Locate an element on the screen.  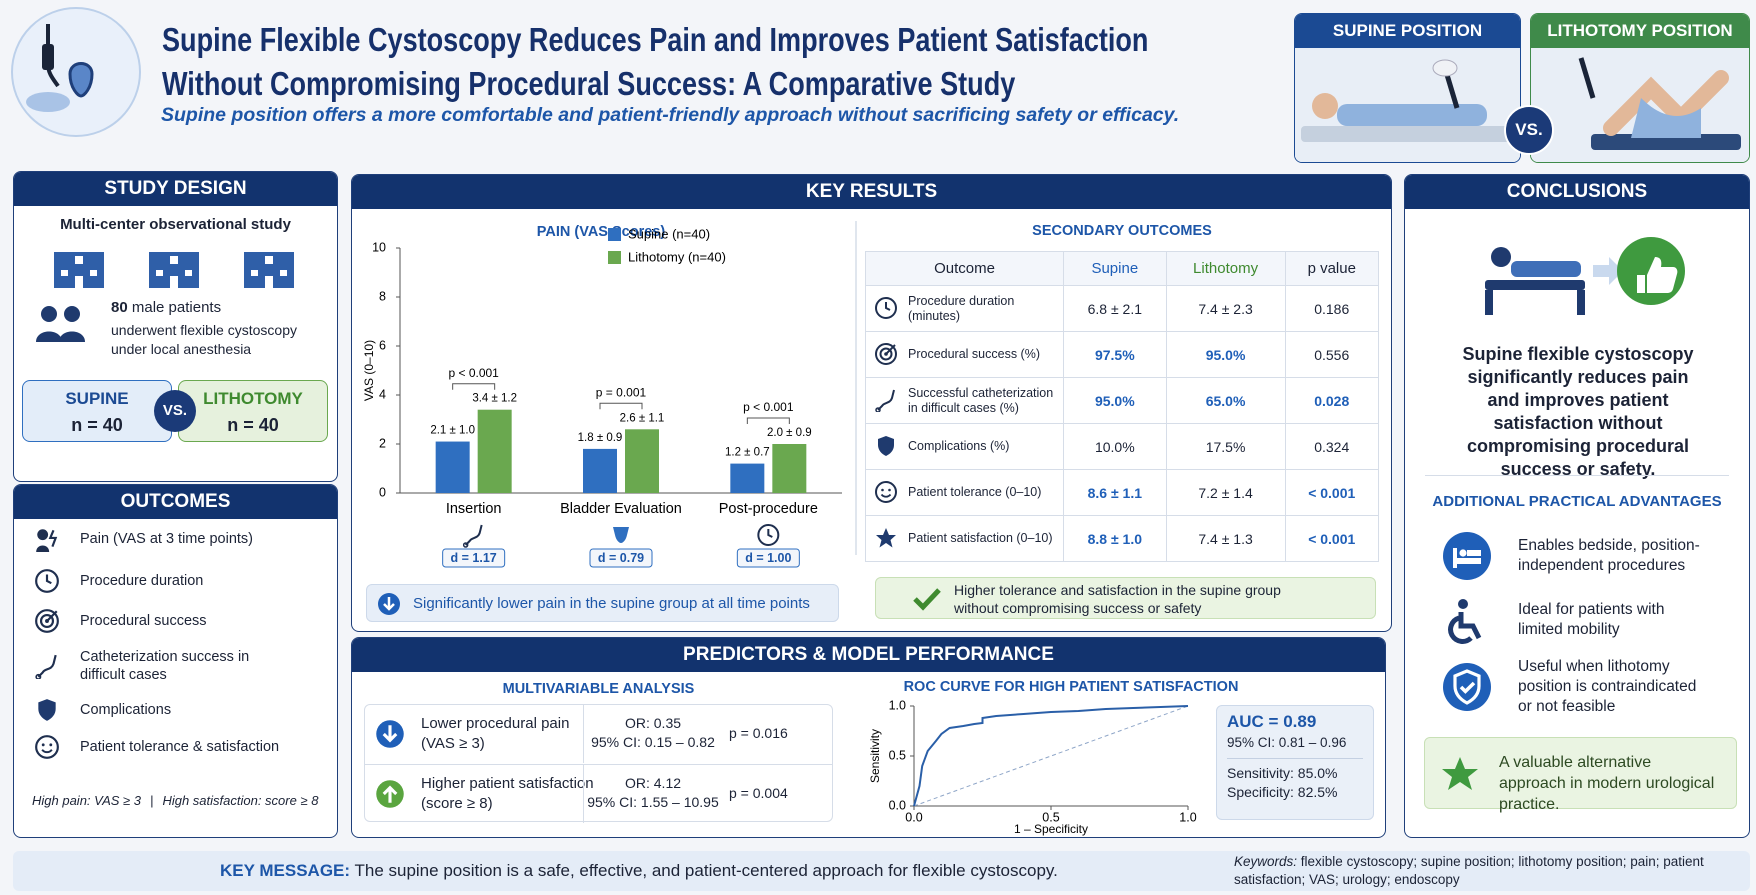
cell-value: 97.5% is located at coordinates (1114, 354).